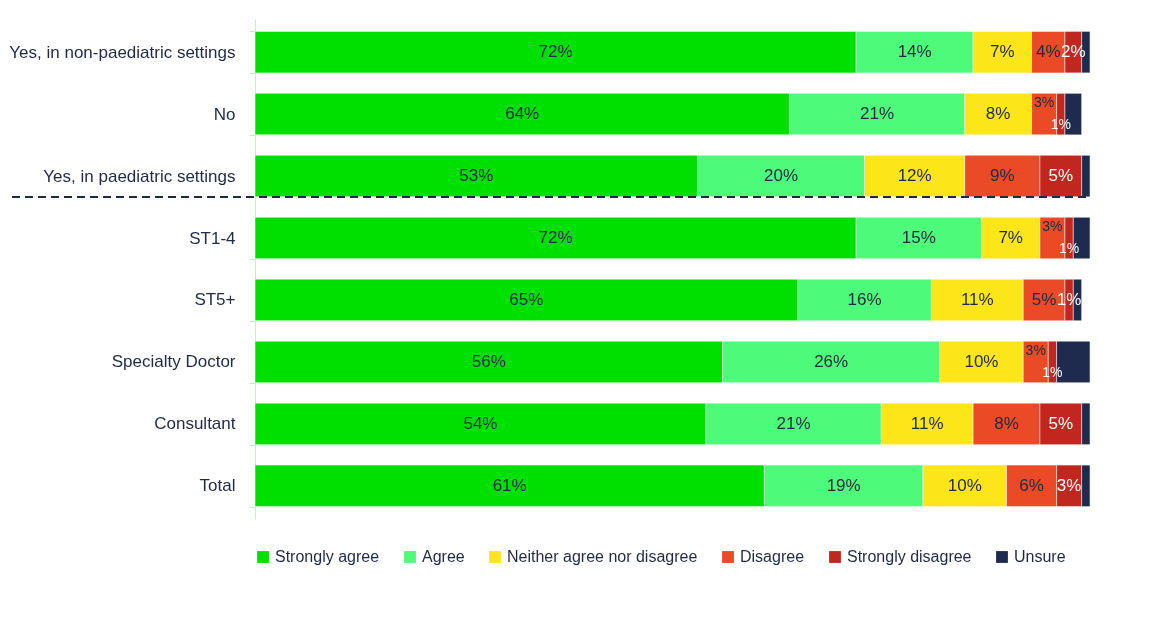 This screenshot has height=626, width=1174. I want to click on data-label: 4%, so click(1048, 52).